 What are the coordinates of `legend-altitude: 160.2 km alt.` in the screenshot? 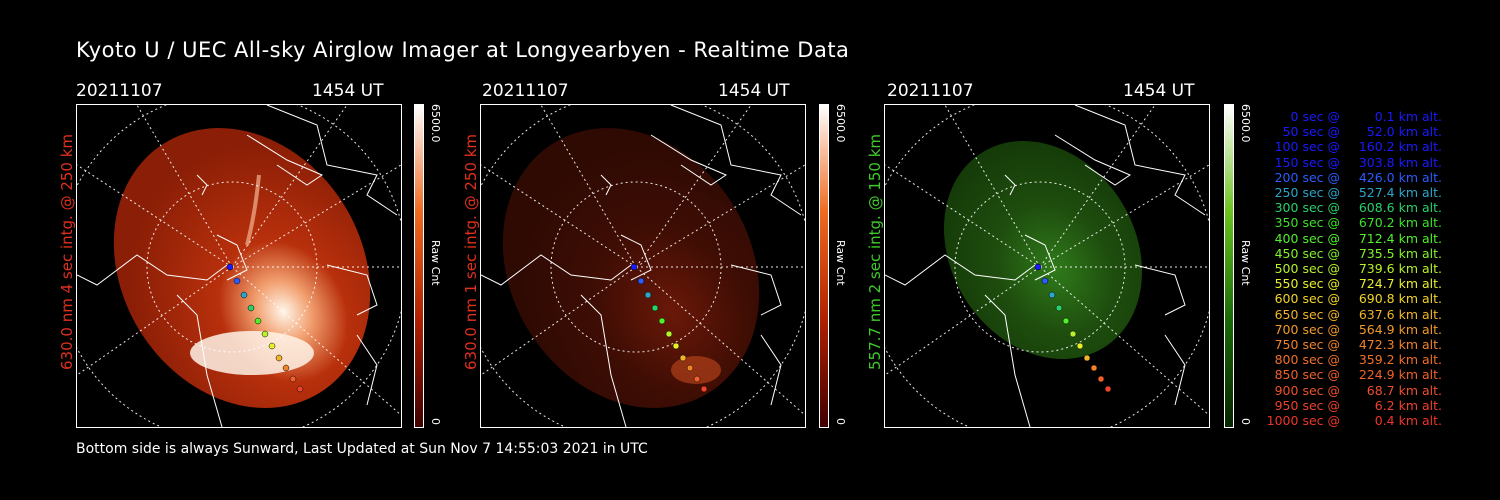 It's located at (1400, 147).